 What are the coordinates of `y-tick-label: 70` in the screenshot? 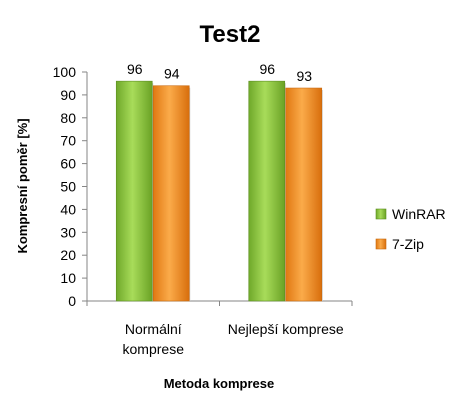 It's located at (68, 141).